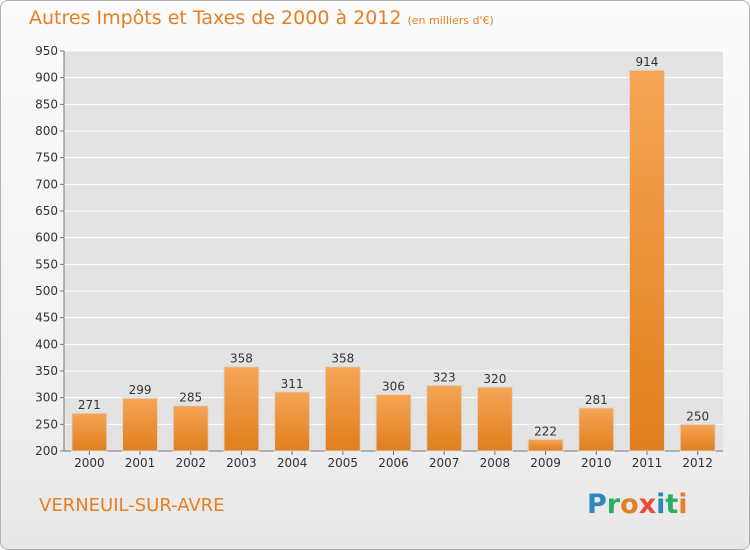  What do you see at coordinates (545, 463) in the screenshot?
I see `x-tick-label: 2009` at bounding box center [545, 463].